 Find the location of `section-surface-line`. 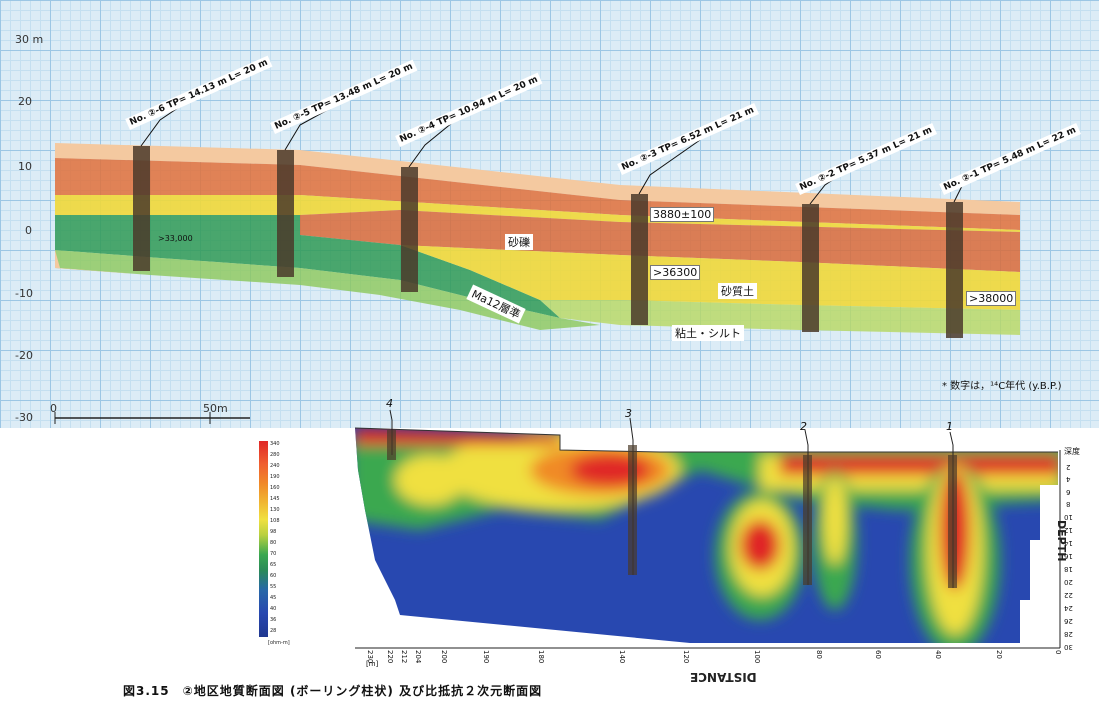

section-surface-line is located at coordinates (706, 440).